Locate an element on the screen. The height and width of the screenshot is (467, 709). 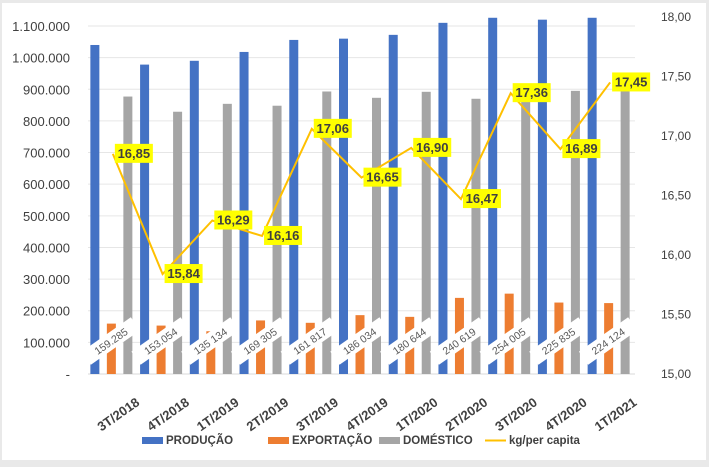
right-y-tick-label: 17,50 is located at coordinates (676, 77).